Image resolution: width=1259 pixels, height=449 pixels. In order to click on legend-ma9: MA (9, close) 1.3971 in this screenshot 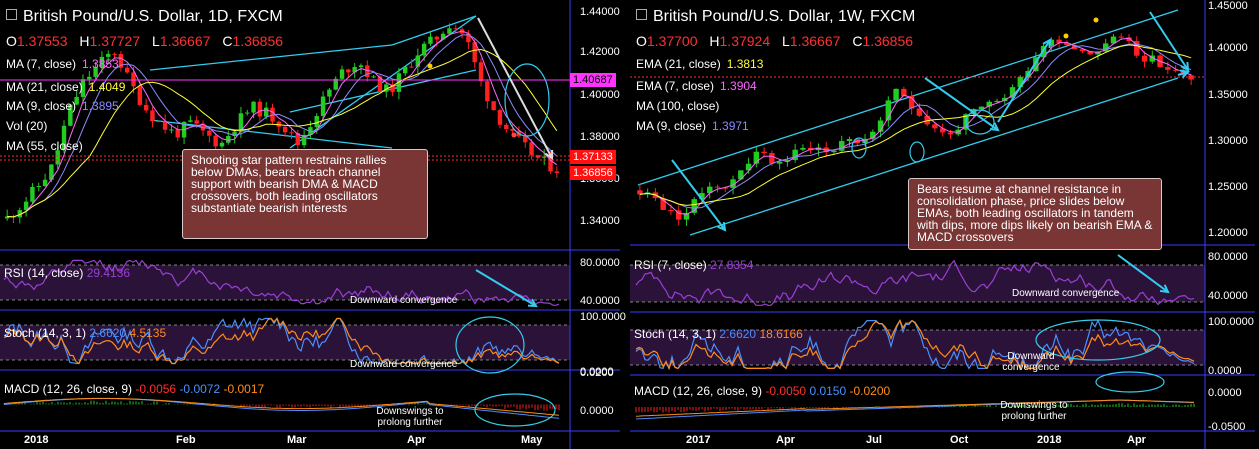, I will do `click(692, 126)`.